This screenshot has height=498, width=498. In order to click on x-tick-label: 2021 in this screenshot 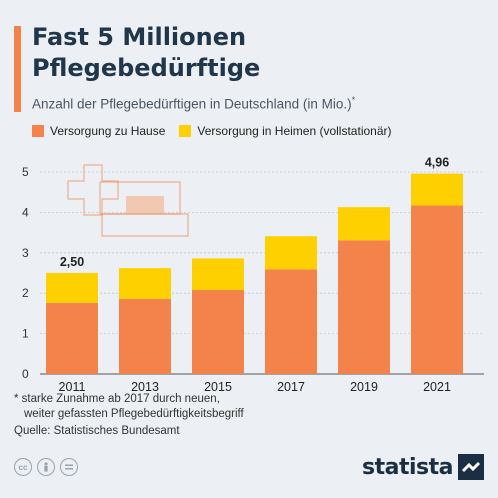, I will do `click(437, 387)`.